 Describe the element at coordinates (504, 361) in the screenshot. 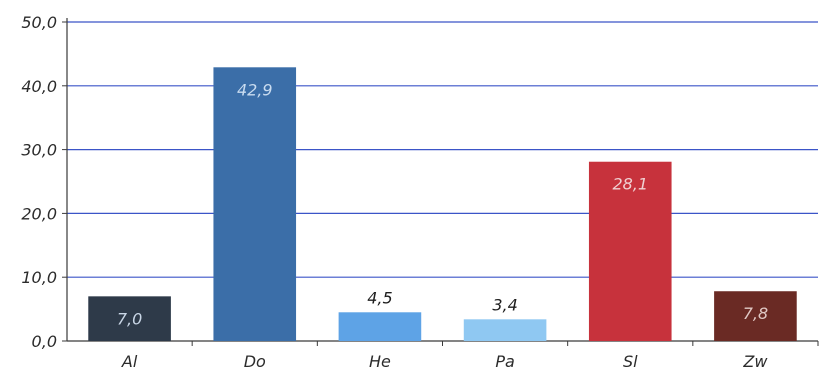

I see `x-tick-label: Pa` at that location.